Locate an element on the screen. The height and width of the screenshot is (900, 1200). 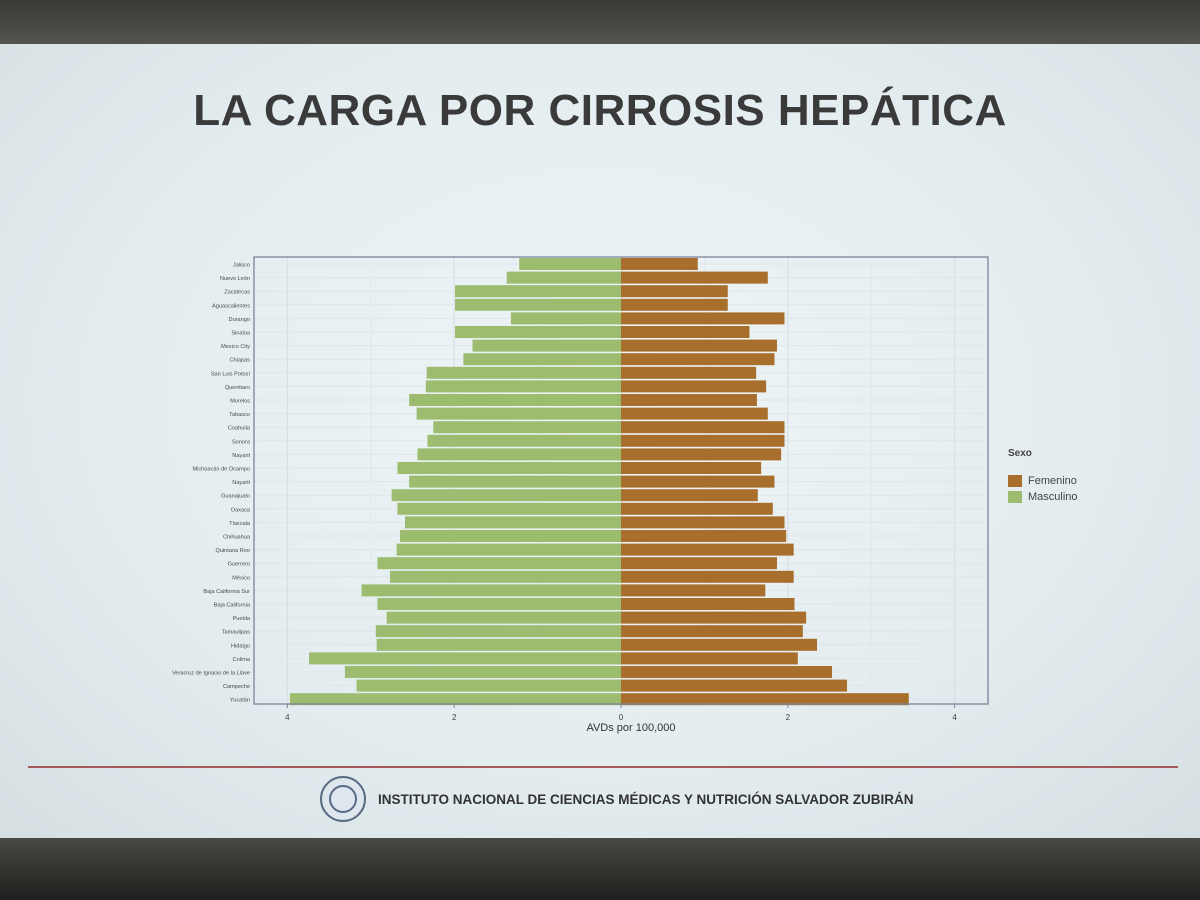
x-axis-label: AVDs por 100,000 is located at coordinates (630, 728).